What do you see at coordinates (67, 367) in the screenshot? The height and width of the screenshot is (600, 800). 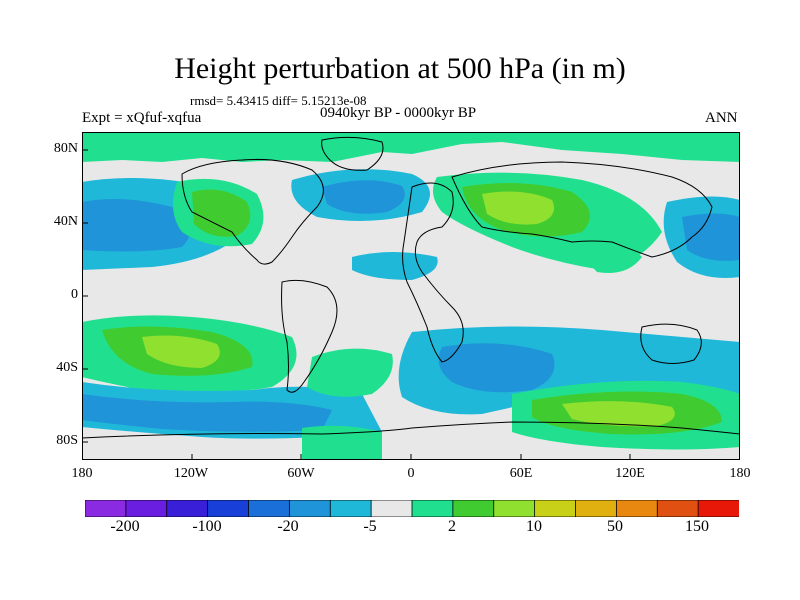 I see `lat-label-40s: 40S` at bounding box center [67, 367].